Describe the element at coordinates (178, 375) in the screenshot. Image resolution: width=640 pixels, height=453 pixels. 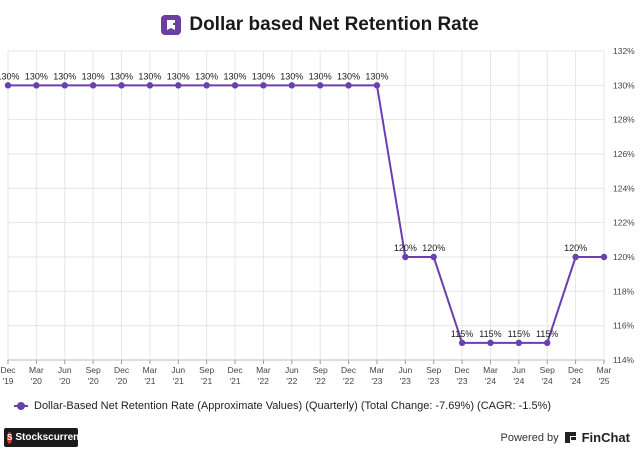
I see `x-tick-label: Jun '21` at that location.